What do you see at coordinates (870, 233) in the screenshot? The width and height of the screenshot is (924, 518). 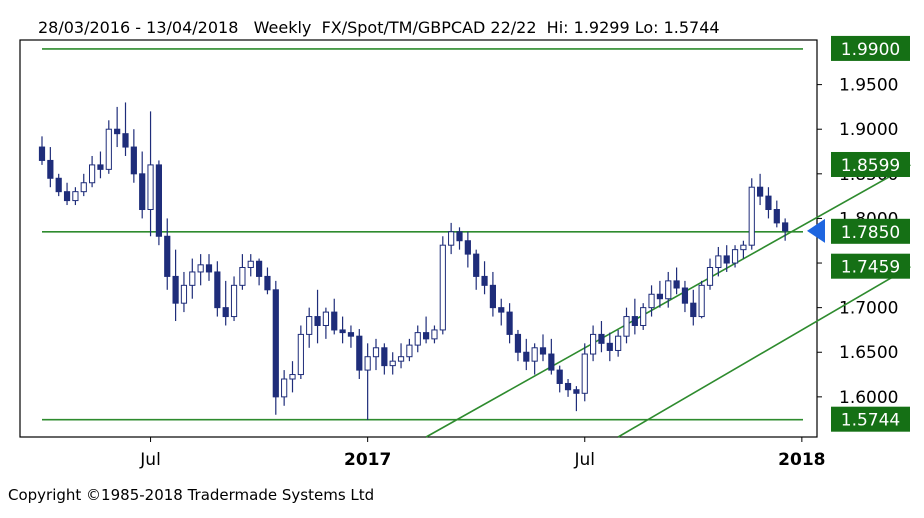 I see `price-badge-label: 1.7850` at bounding box center [870, 233].